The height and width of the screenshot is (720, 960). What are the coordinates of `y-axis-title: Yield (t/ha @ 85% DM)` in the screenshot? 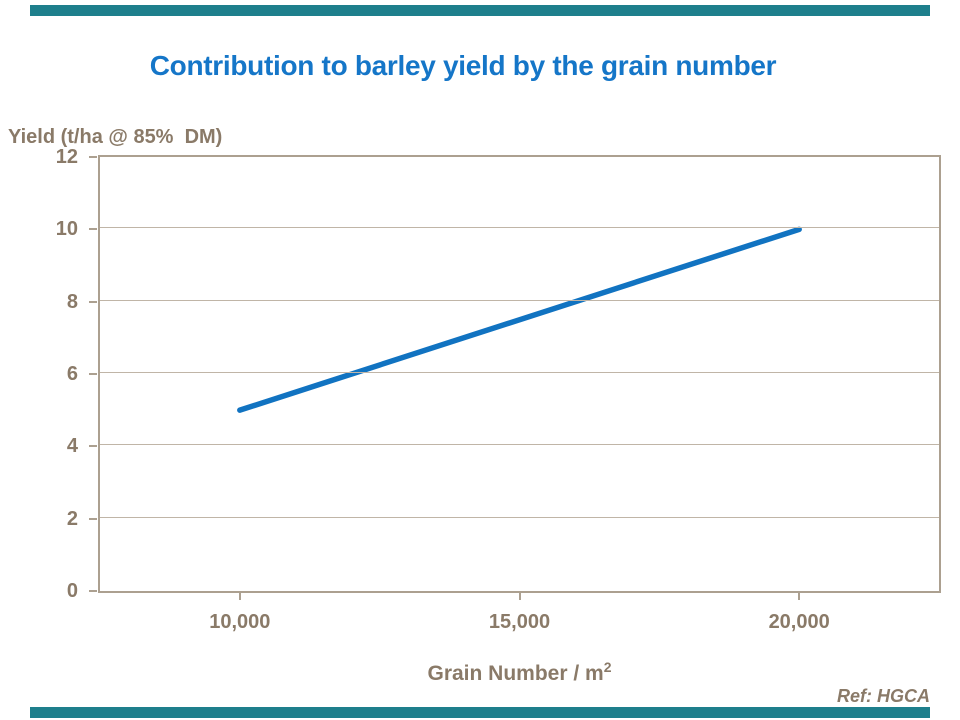 It's located at (115, 137).